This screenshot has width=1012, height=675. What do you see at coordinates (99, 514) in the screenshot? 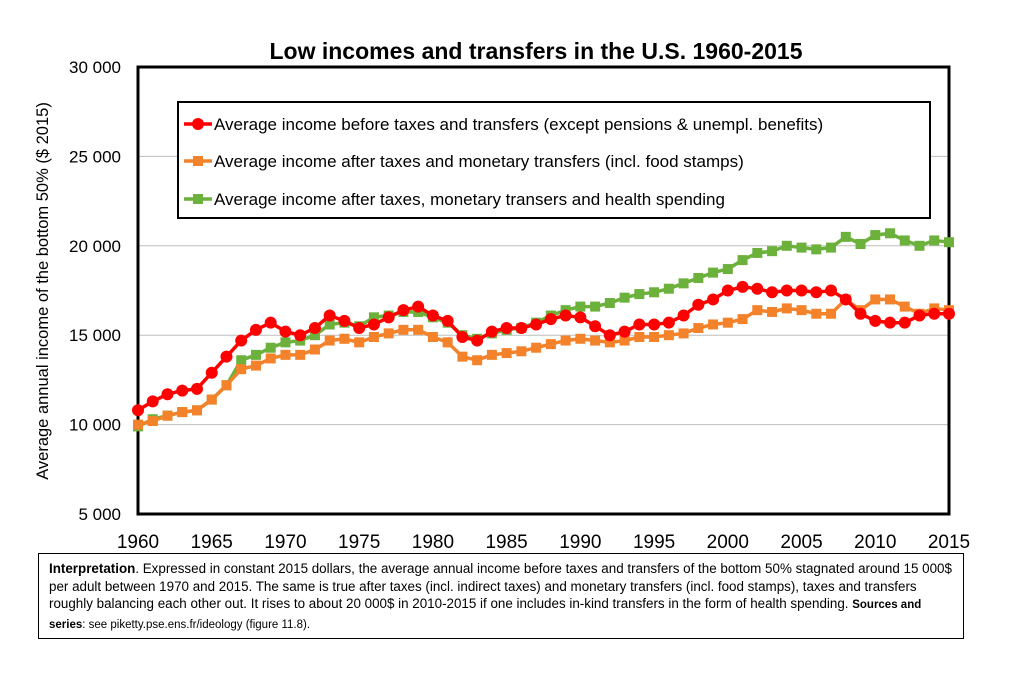
I see `y-tick-label: 5 000` at bounding box center [99, 514].